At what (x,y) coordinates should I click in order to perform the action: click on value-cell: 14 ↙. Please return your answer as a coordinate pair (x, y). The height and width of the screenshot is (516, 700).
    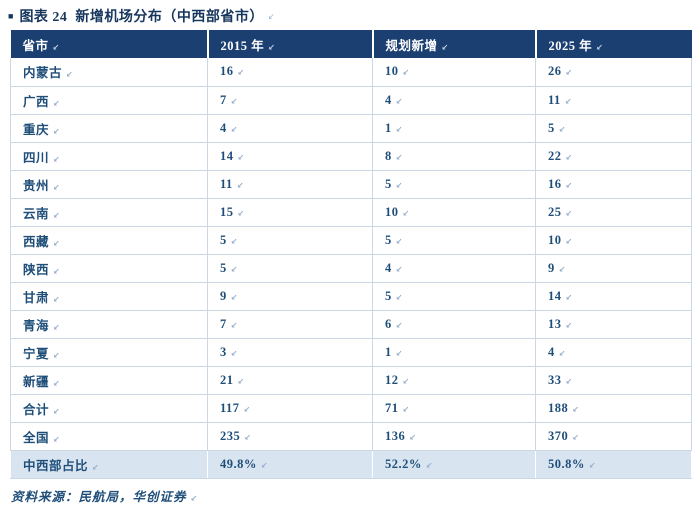
    Looking at the image, I should click on (290, 155).